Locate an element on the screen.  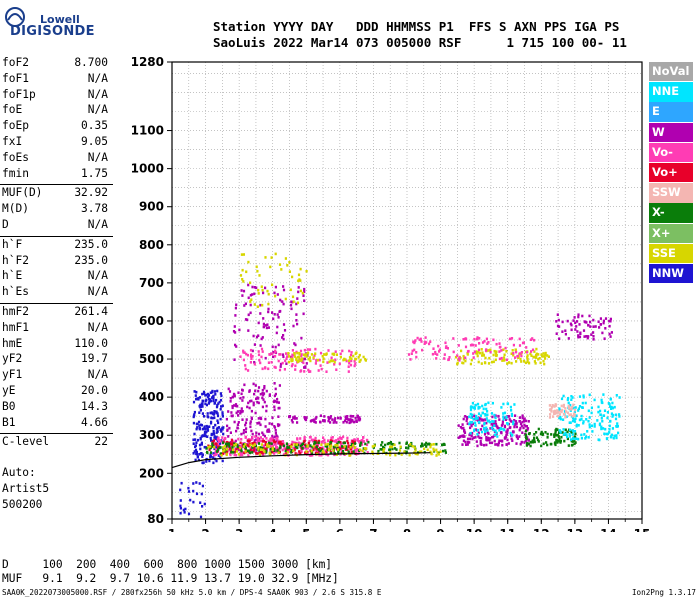
param-label: h`F2 is located at coordinates (15, 260).